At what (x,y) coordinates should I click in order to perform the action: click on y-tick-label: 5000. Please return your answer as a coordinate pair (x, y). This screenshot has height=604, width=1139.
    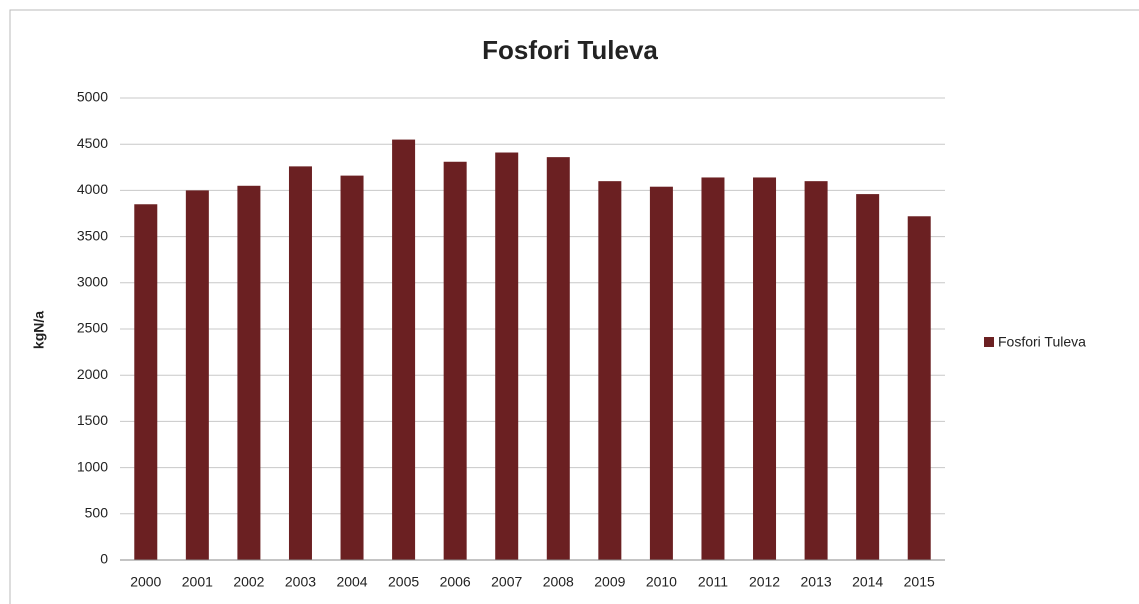
    Looking at the image, I should click on (92, 97).